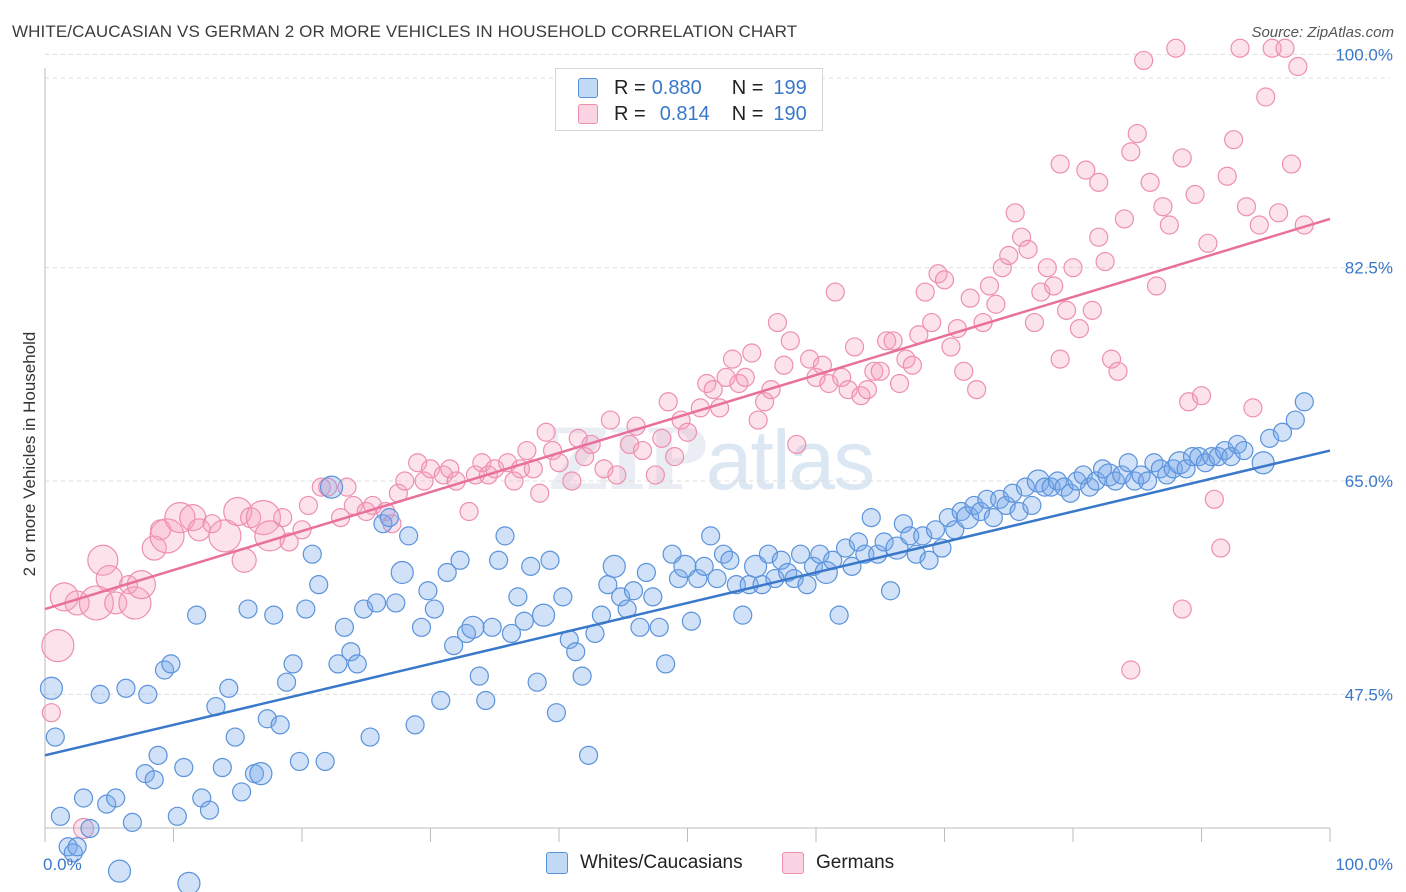 Image resolution: width=1406 pixels, height=892 pixels. What do you see at coordinates (1364, 864) in the screenshot?
I see `x-tick-label: 100.0%` at bounding box center [1364, 864].